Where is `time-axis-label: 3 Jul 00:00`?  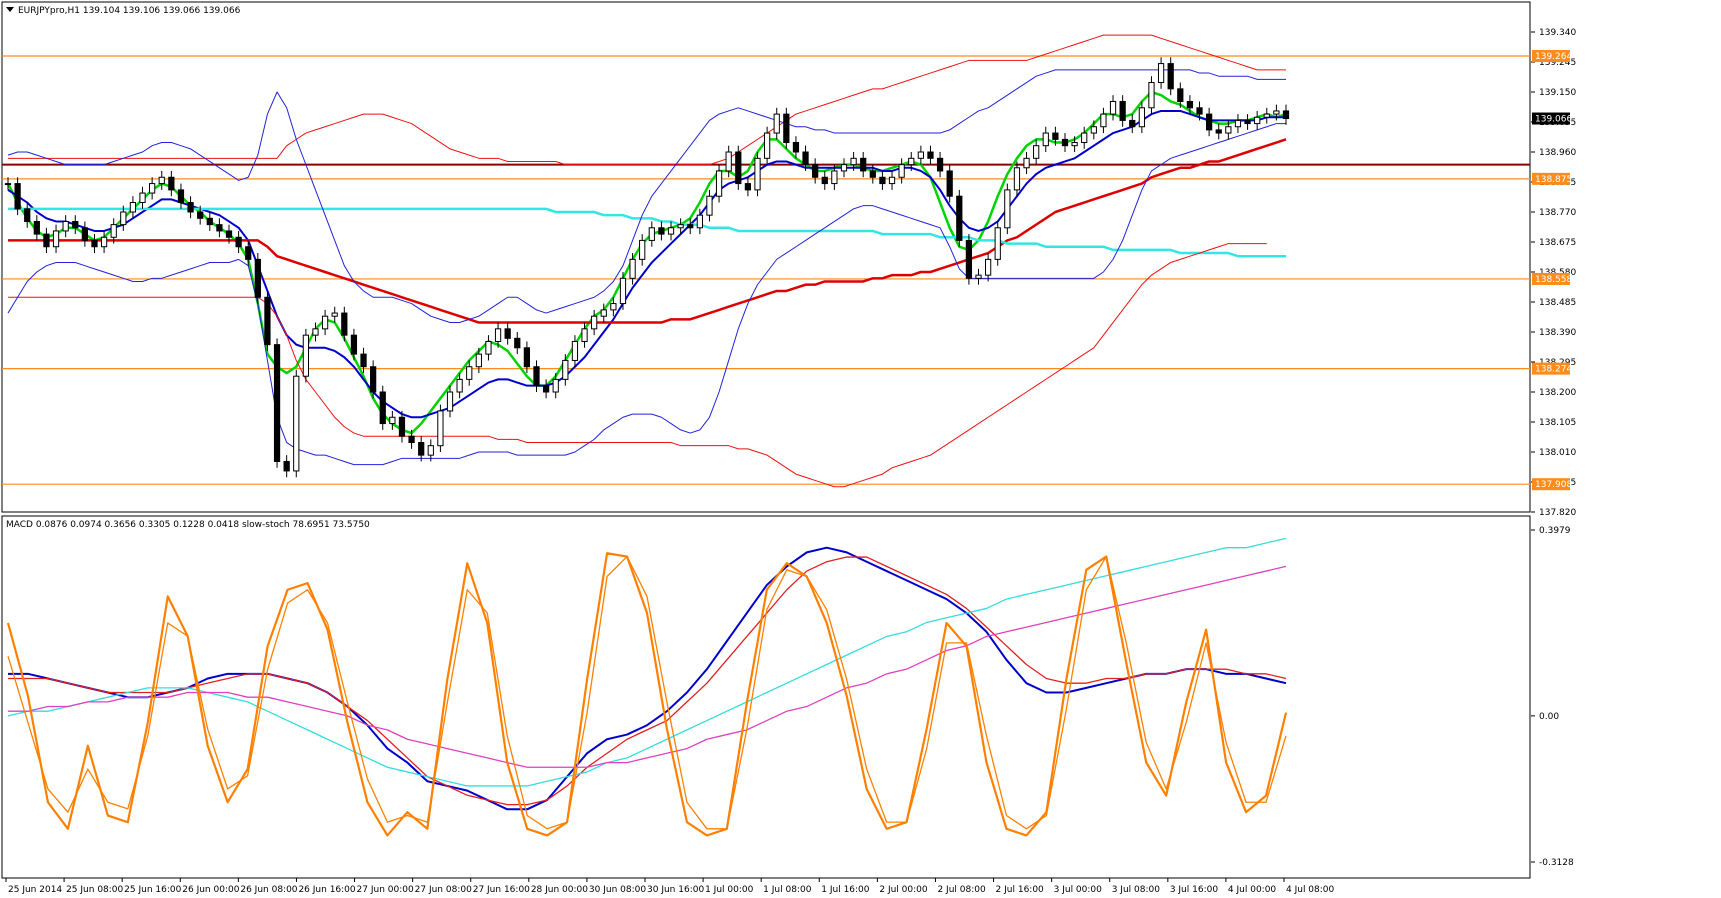
time-axis-label: 3 Jul 00:00 is located at coordinates (1078, 890).